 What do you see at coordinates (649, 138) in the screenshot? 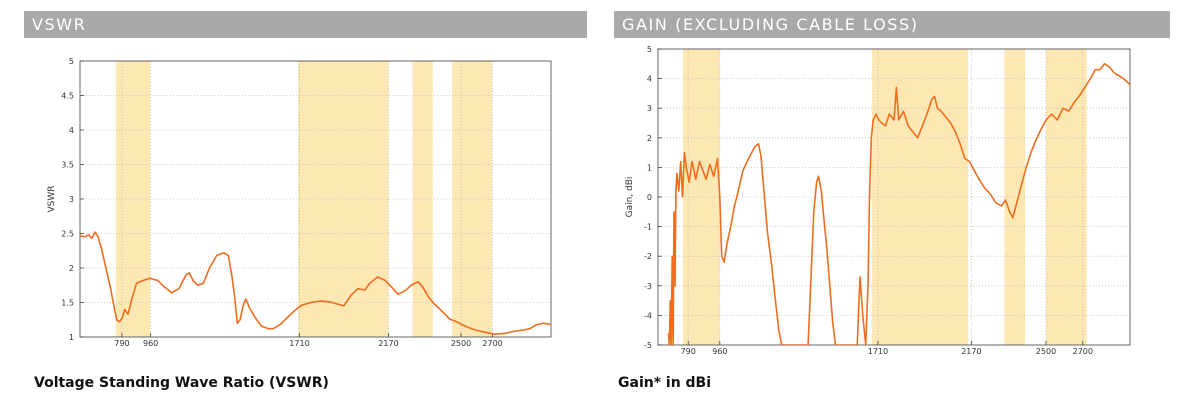
I see `gain-y-tick-label: 2` at bounding box center [649, 138].